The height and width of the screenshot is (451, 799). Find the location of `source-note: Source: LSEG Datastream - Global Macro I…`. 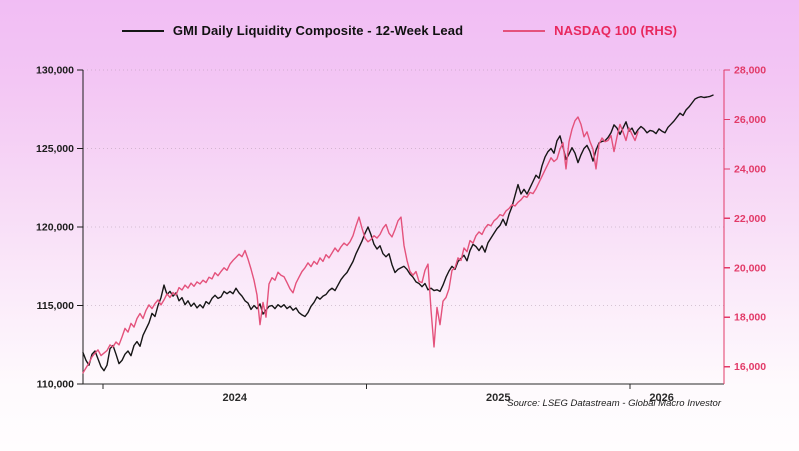

source-note: Source: LSEG Datastream - Global Macro I… is located at coordinates (614, 403).